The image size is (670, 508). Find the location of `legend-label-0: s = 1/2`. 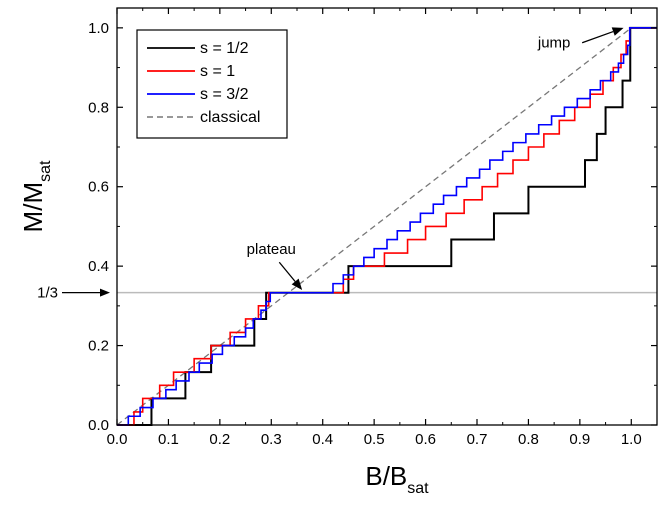

legend-label-0: s = 1/2 is located at coordinates (224, 48).